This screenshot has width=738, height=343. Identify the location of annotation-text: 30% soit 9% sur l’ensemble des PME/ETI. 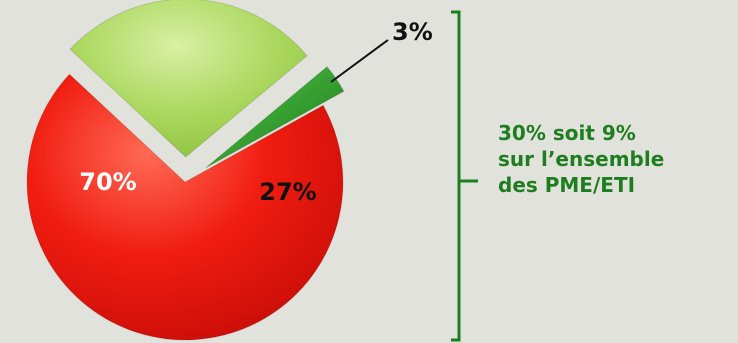
(614, 159).